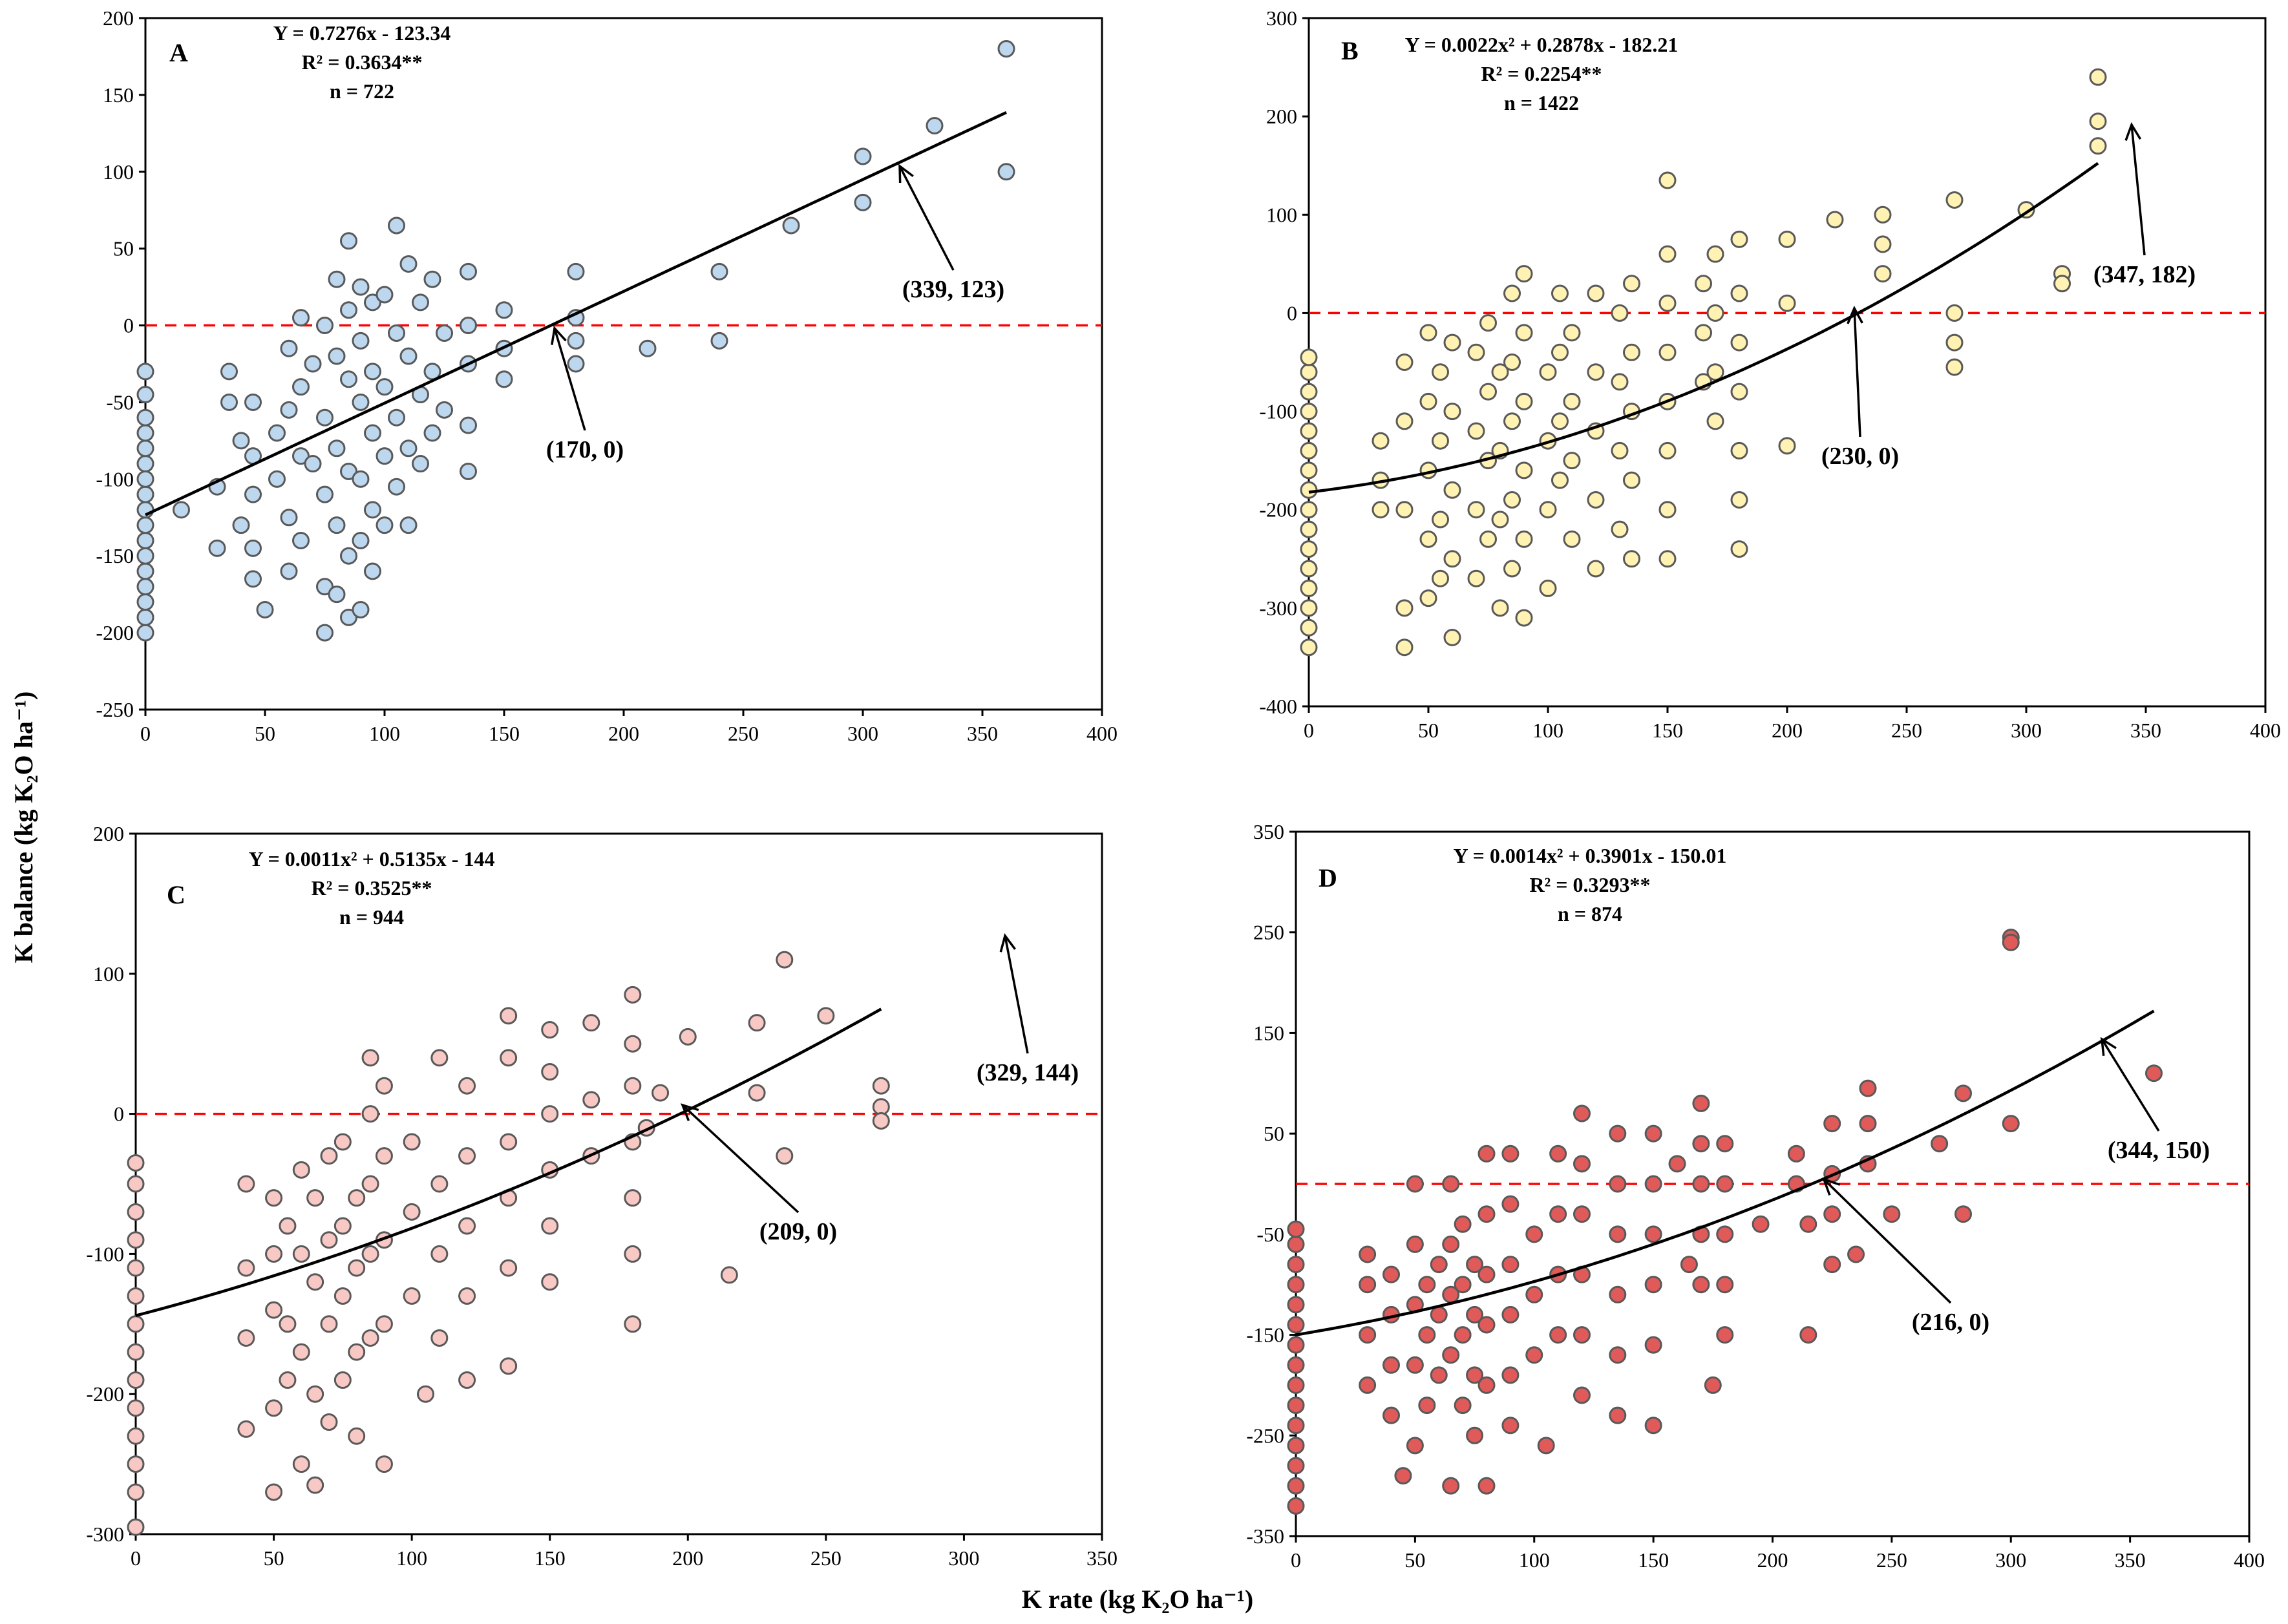  Describe the element at coordinates (120, 402) in the screenshot. I see `y-tick-label: -50` at that location.